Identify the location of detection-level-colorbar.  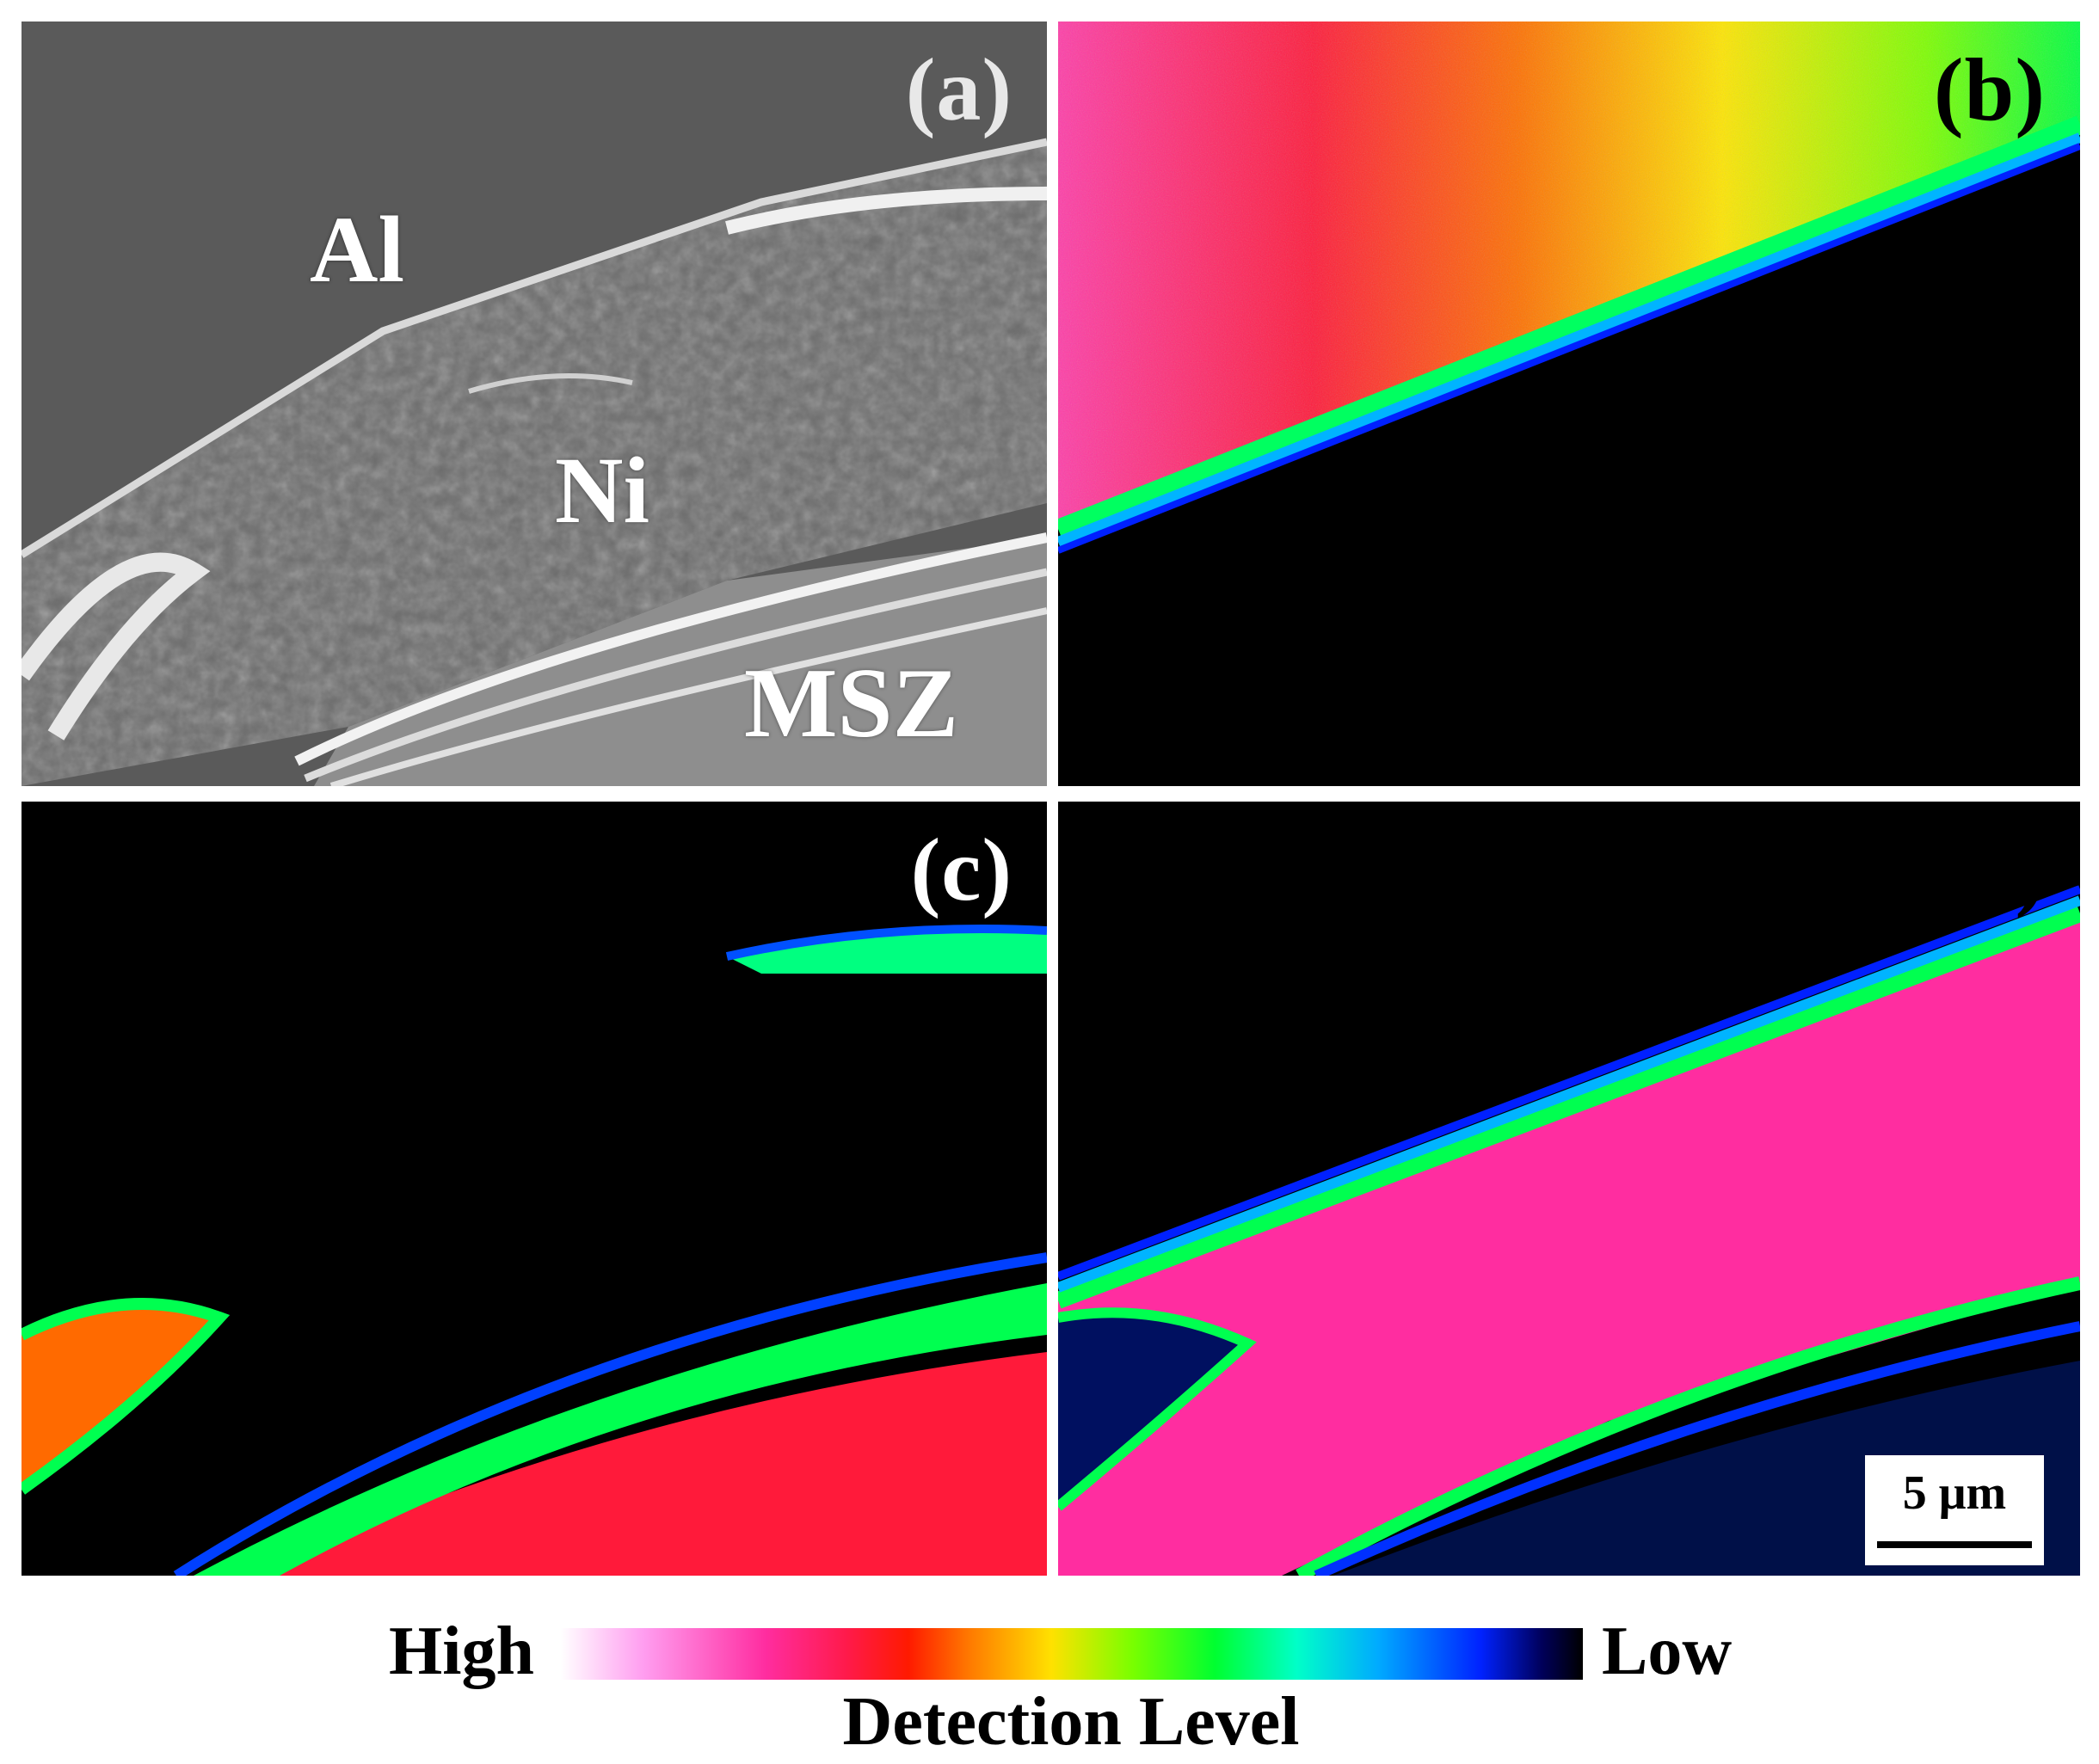
(1072, 1654).